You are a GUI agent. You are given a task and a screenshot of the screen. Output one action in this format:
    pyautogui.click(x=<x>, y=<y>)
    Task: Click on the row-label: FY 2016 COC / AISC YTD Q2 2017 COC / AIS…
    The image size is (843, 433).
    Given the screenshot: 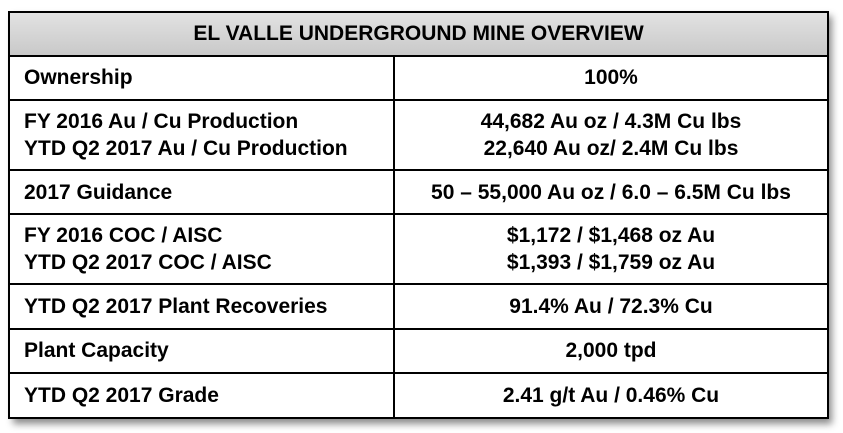 What is the action you would take?
    pyautogui.click(x=201, y=249)
    